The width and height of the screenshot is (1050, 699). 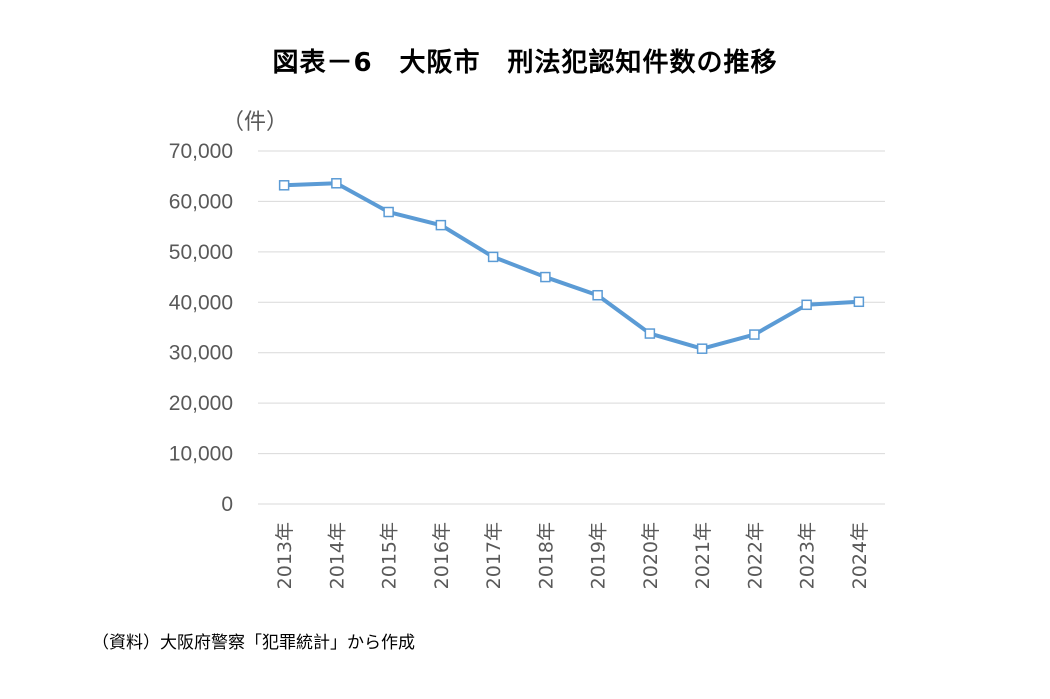 I want to click on x-tick-label: 2020年, so click(x=651, y=555).